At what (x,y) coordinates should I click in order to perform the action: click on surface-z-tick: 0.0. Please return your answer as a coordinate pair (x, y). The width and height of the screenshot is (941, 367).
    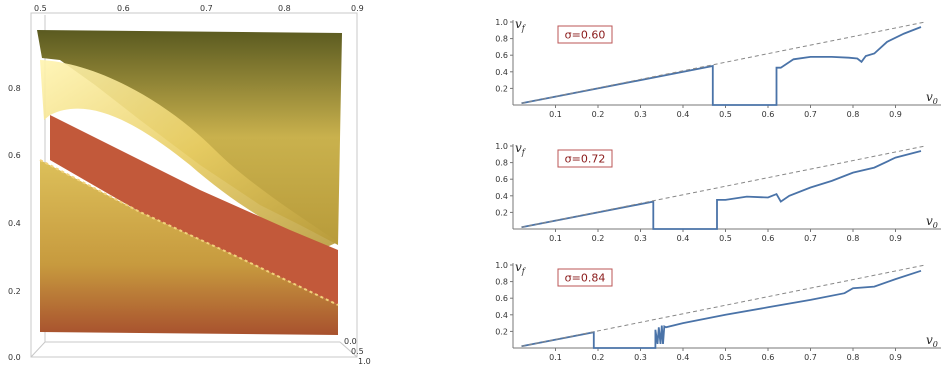
    Looking at the image, I should click on (350, 341).